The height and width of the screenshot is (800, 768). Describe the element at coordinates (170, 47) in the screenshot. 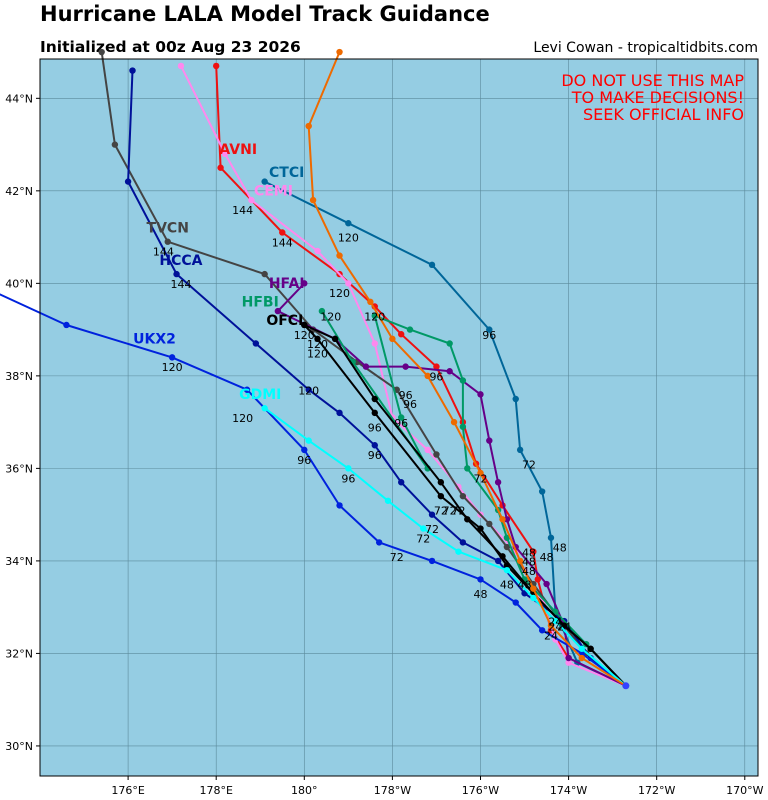

I see `initialization-time: Initialized at 00z Aug 23 2026` at that location.